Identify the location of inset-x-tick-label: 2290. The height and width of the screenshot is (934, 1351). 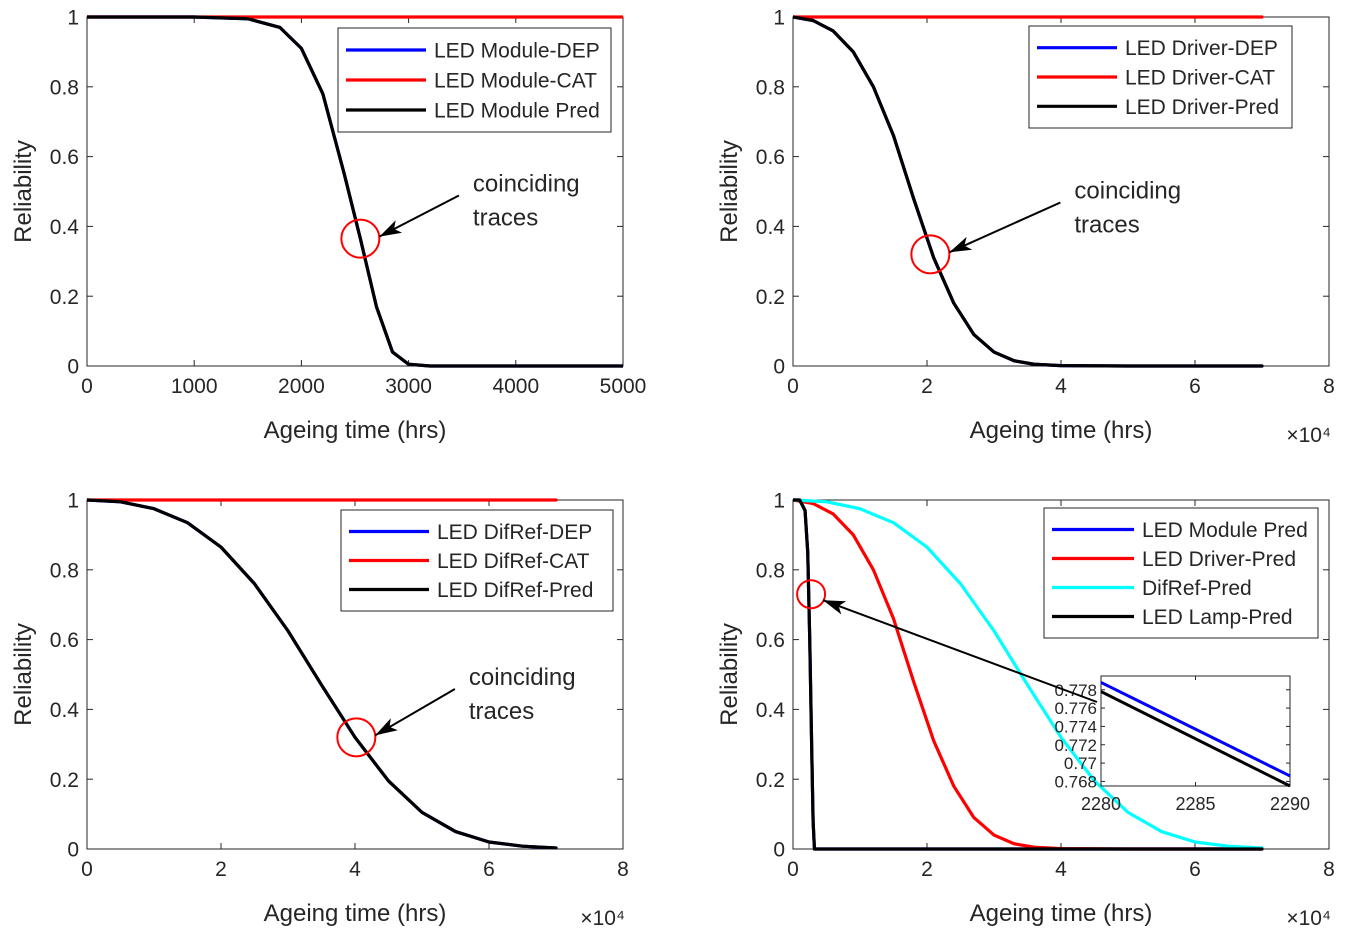
(1290, 804).